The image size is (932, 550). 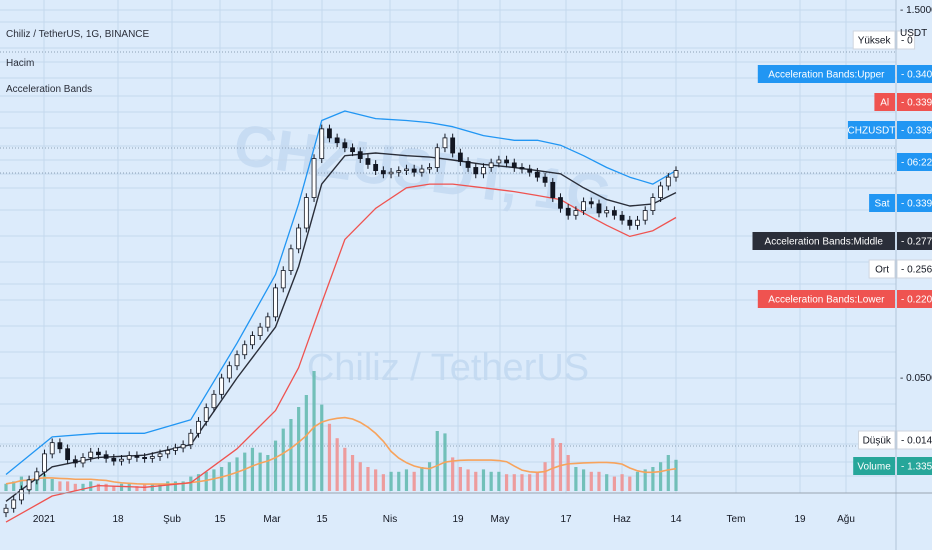 What do you see at coordinates (390, 519) in the screenshot?
I see `x-tick-label-6: Nis` at bounding box center [390, 519].